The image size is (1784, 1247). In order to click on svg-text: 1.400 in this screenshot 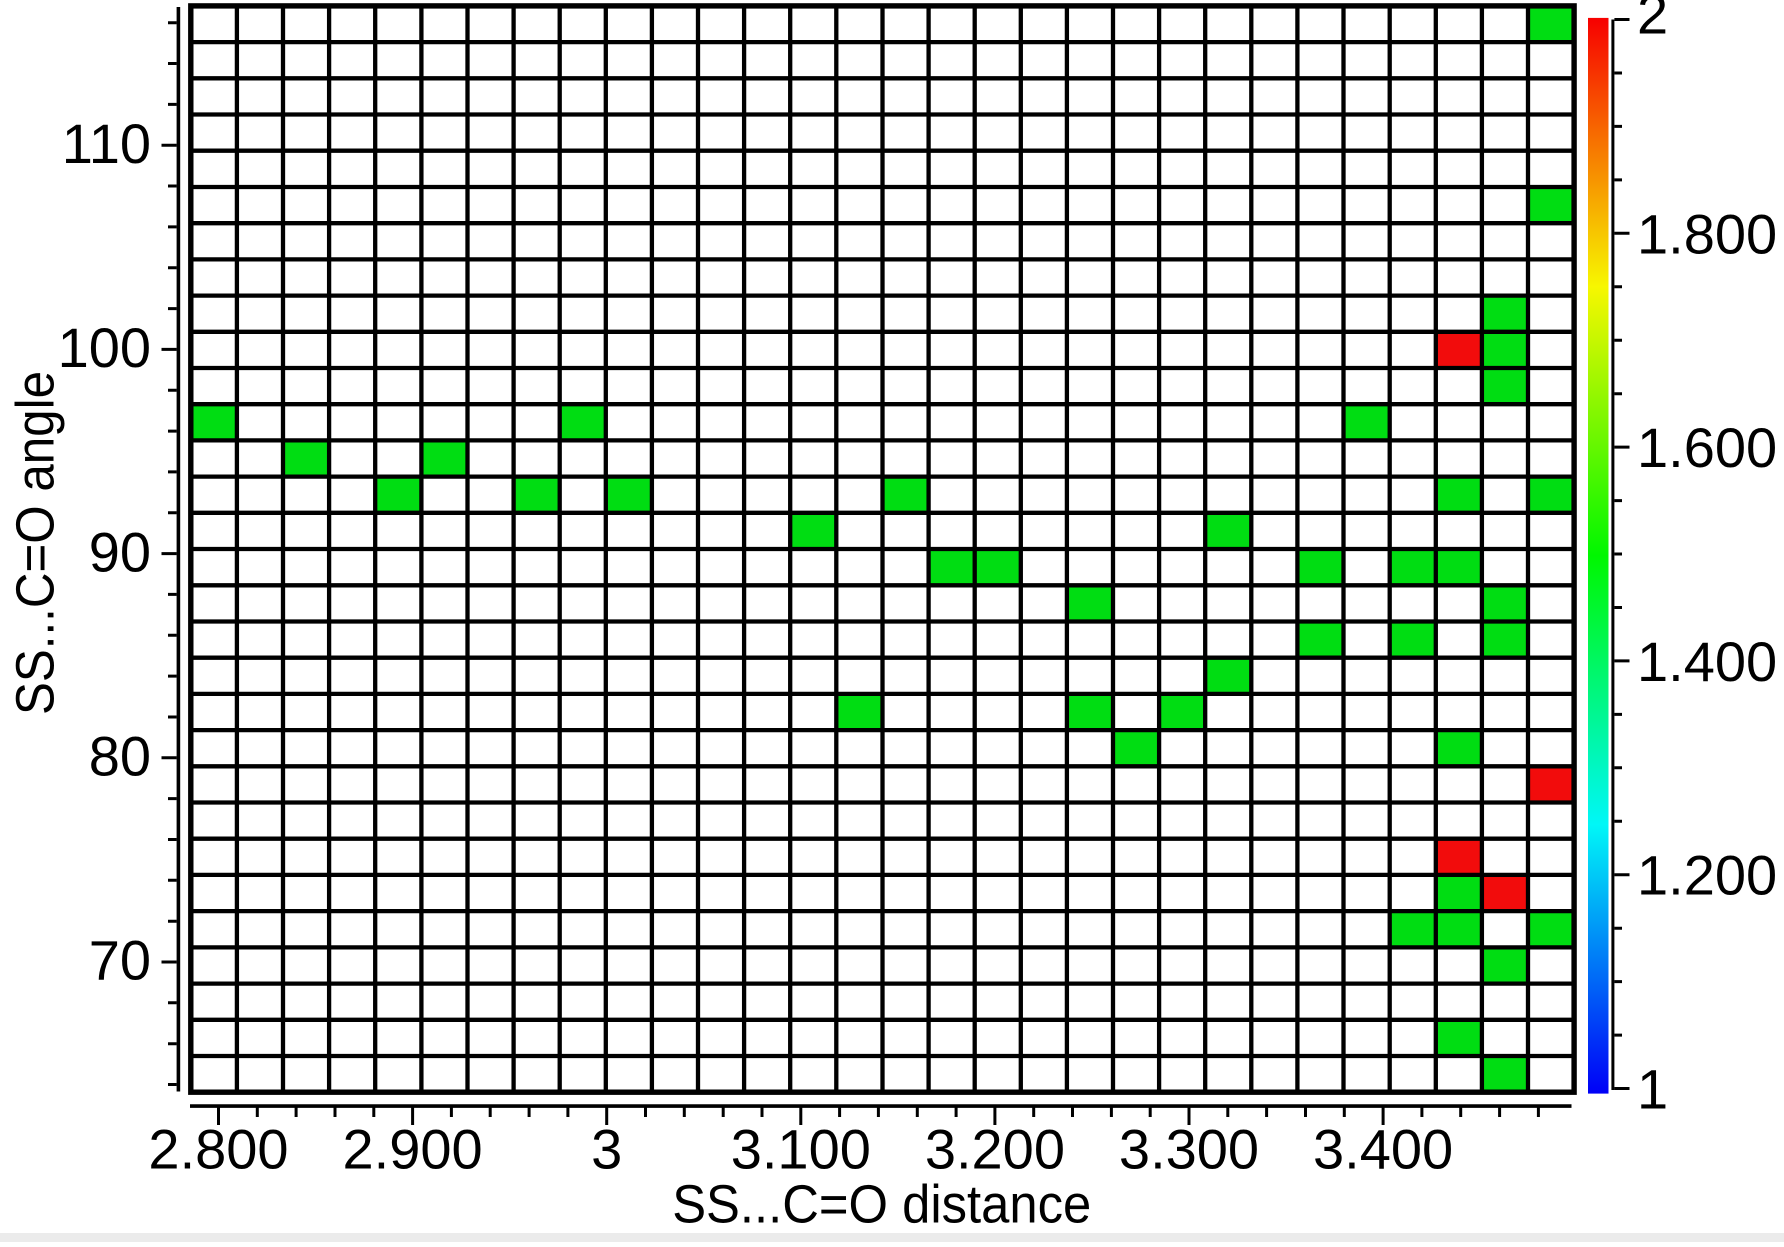, I will do `click(1707, 661)`.